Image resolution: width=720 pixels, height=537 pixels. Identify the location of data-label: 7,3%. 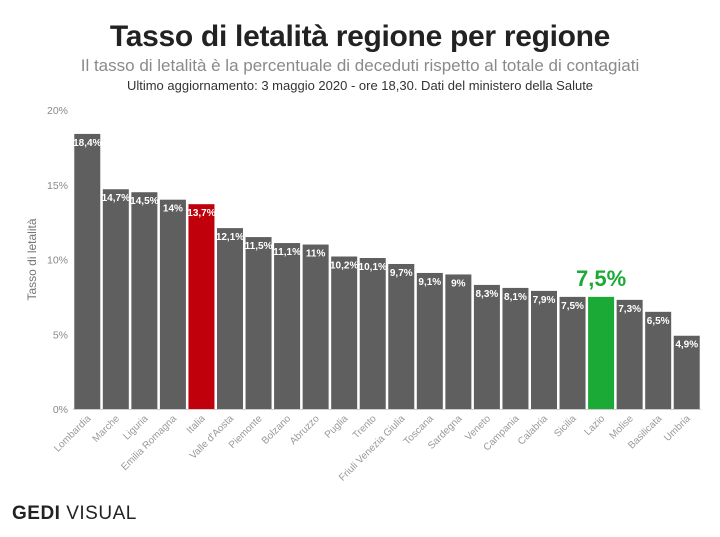
(629, 309).